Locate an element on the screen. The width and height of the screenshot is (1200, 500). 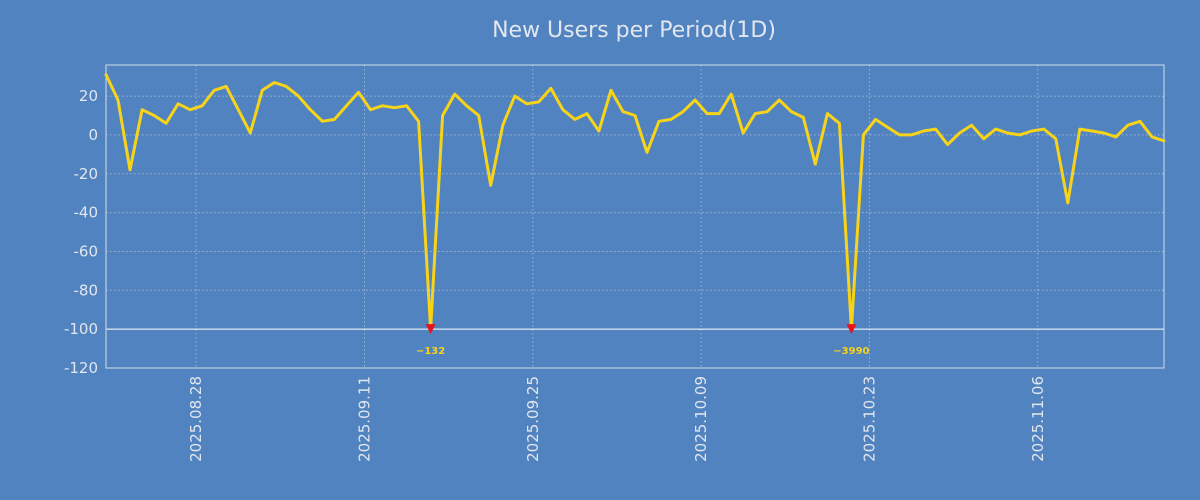
x-tick-label: 2025.11.06 is located at coordinates (1038, 419).